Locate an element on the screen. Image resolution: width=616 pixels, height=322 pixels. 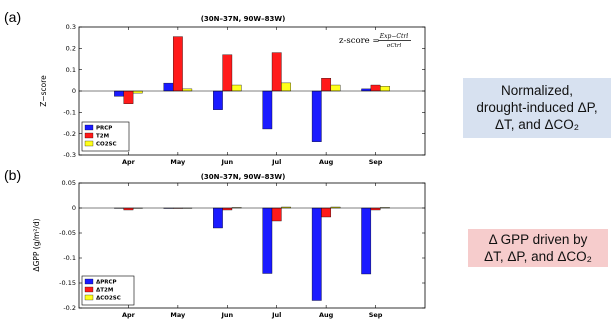
panel-a-y-tick-label: 0.2 is located at coordinates (71, 49).